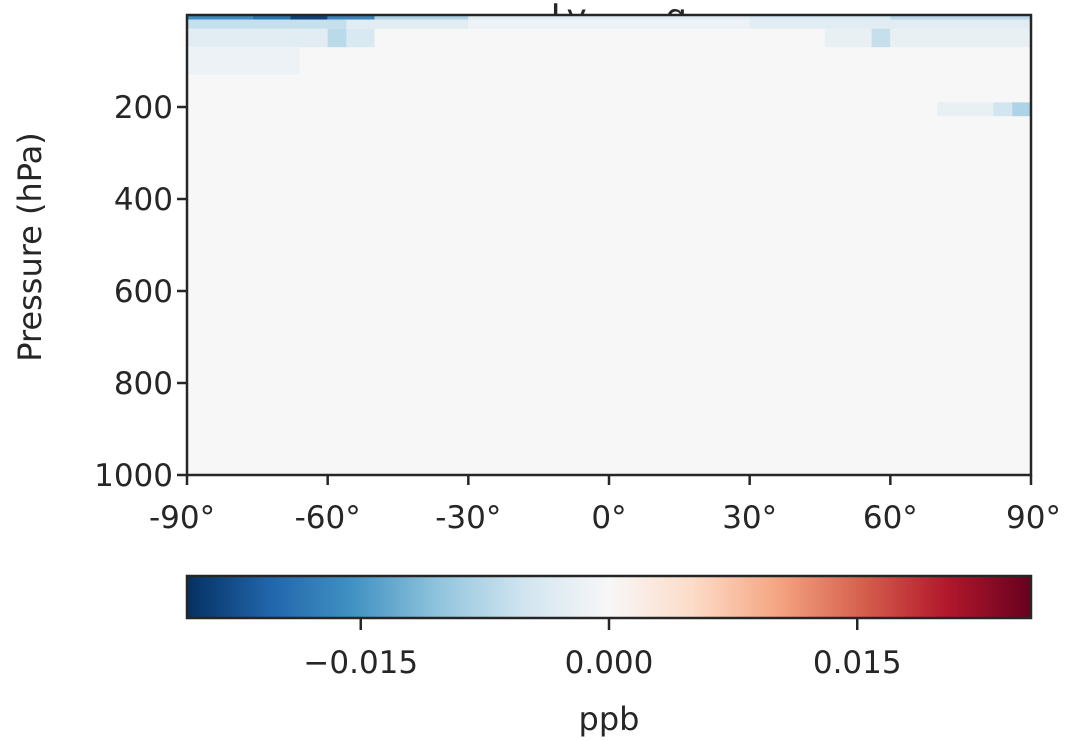 Image resolution: width=1065 pixels, height=741 pixels. Describe the element at coordinates (182, 518) in the screenshot. I see `x-tick-label: -90°` at that location.